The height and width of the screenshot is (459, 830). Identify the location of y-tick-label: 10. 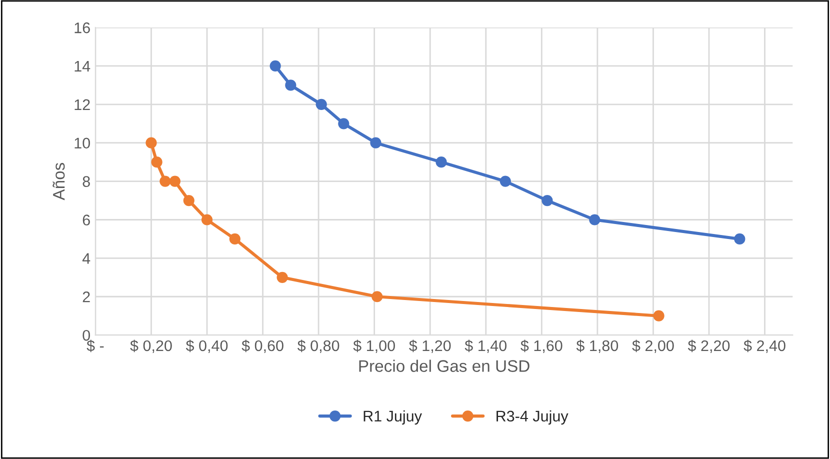
(82, 143).